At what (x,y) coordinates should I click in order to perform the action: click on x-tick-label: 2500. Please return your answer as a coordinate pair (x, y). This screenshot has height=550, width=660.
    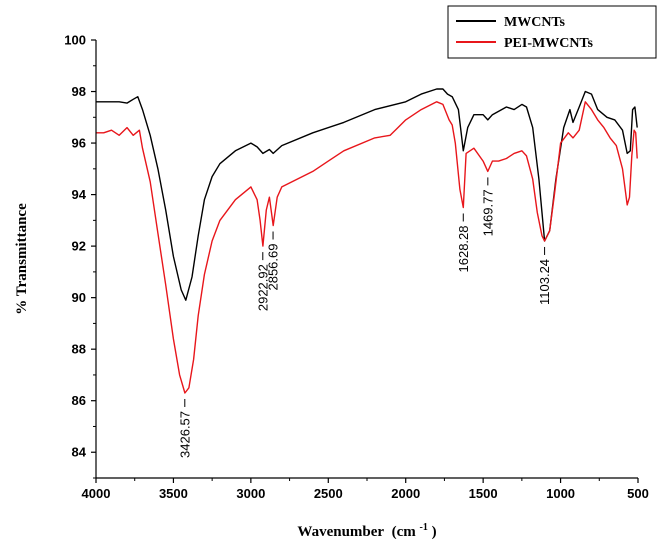
    Looking at the image, I should click on (328, 493).